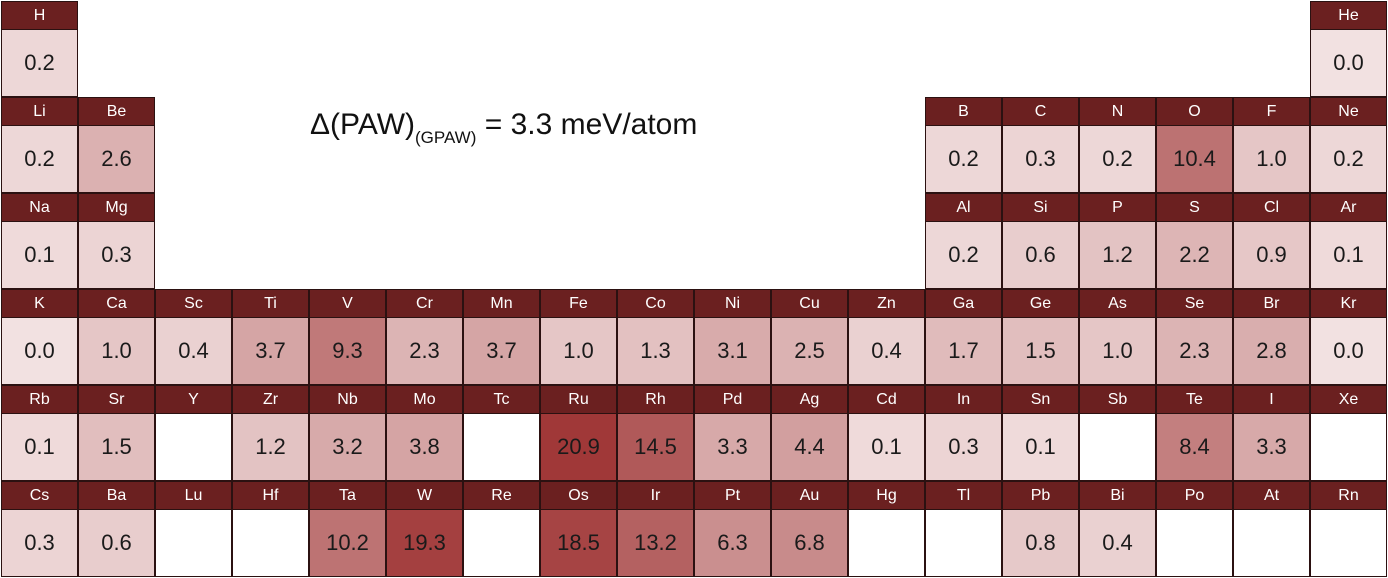 This screenshot has height=578, width=1388. I want to click on element-cell-c: C 0.3, so click(1040, 145).